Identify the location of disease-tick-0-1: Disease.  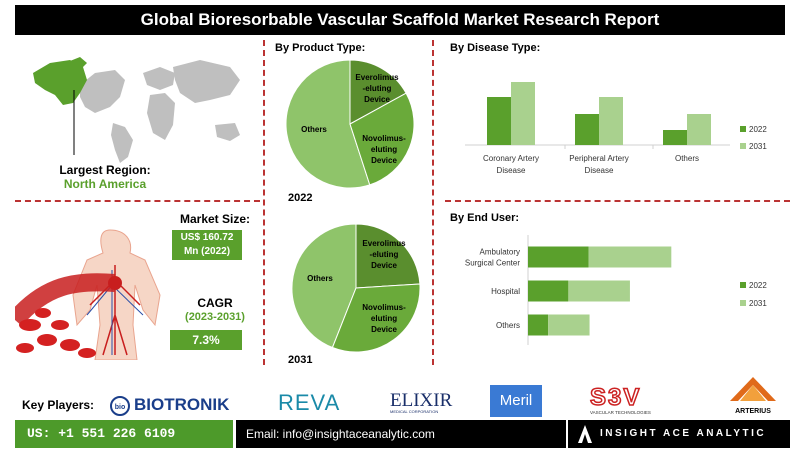
(511, 170).